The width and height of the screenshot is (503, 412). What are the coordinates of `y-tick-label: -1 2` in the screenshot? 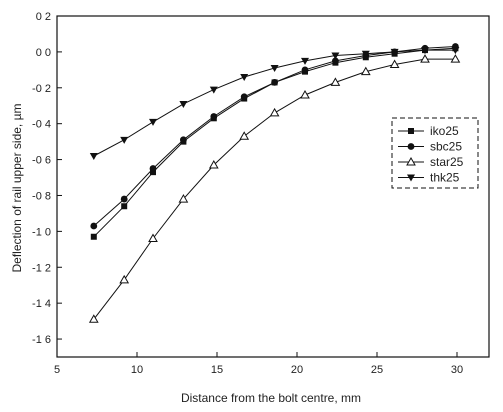 It's located at (41, 268).